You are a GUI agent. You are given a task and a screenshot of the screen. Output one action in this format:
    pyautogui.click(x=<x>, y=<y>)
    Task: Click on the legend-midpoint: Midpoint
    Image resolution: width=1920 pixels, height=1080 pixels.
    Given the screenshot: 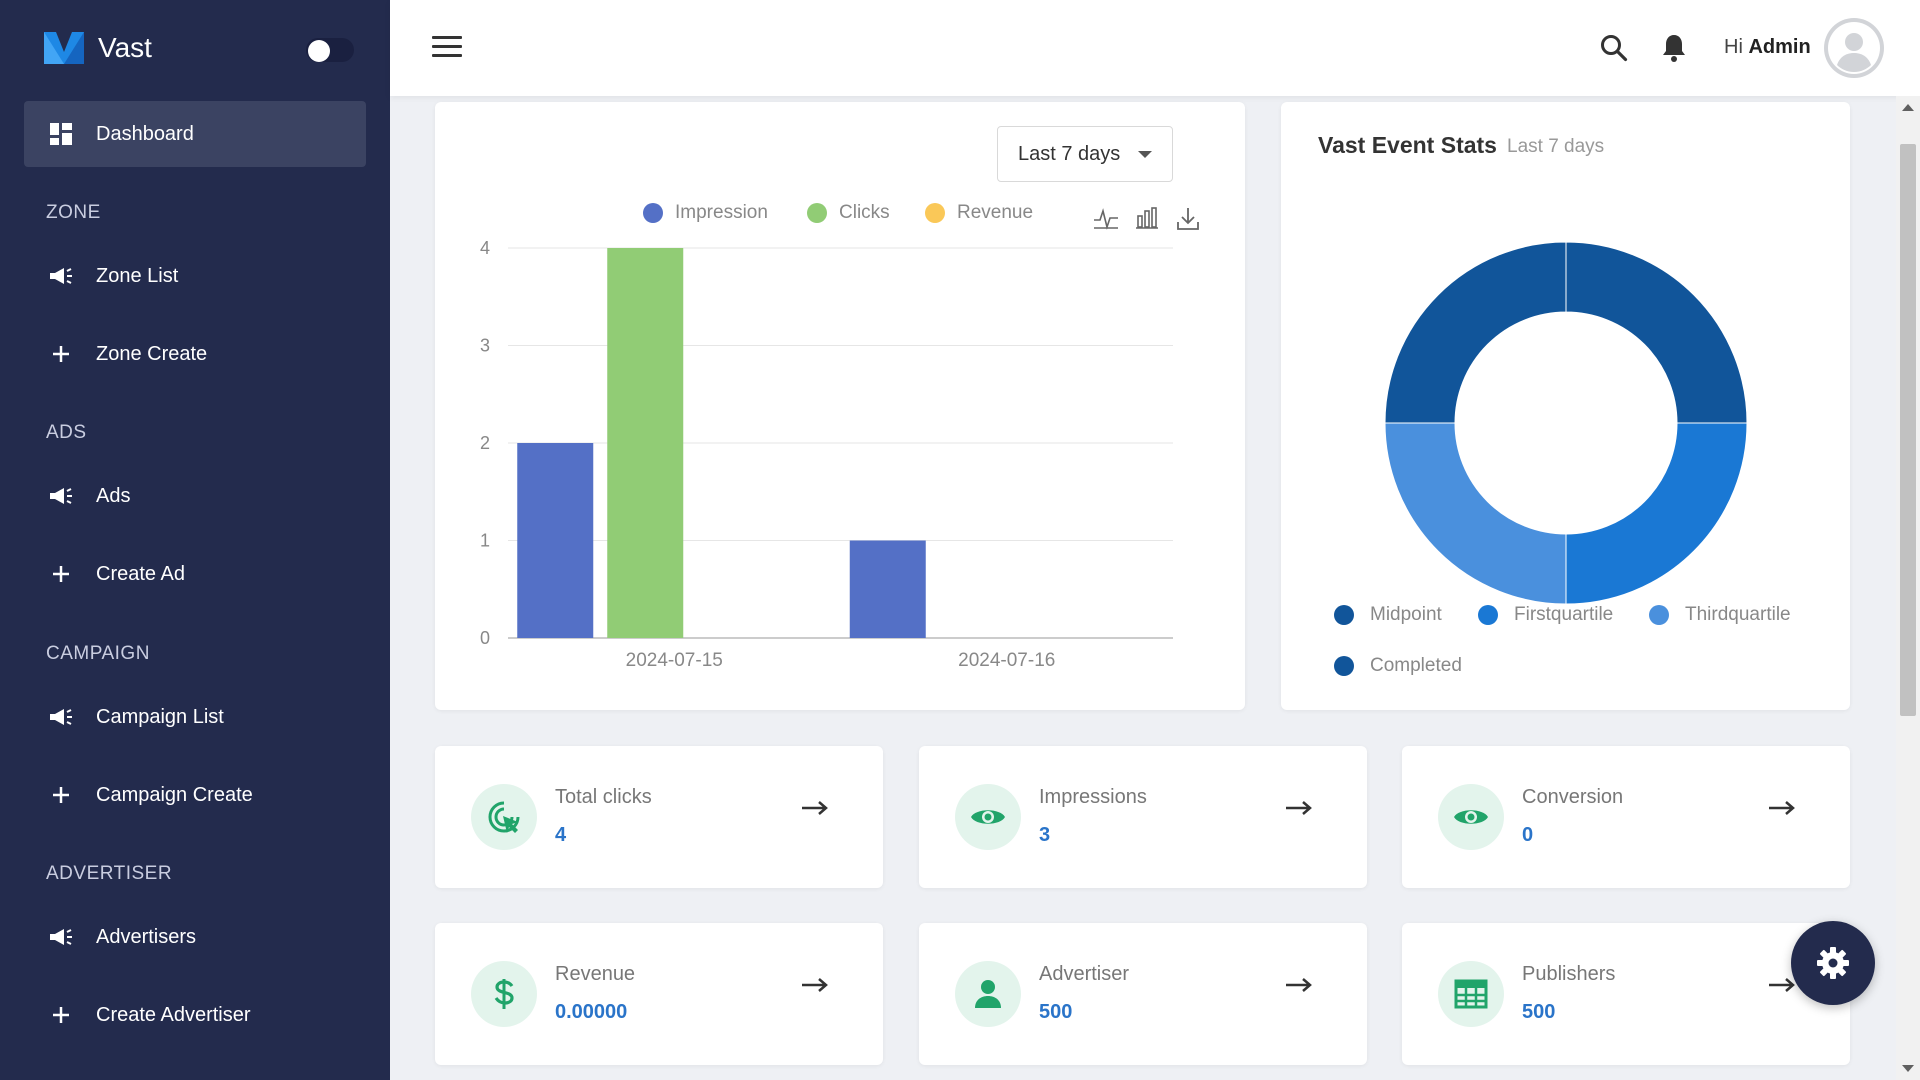 What is the action you would take?
    pyautogui.click(x=1388, y=615)
    